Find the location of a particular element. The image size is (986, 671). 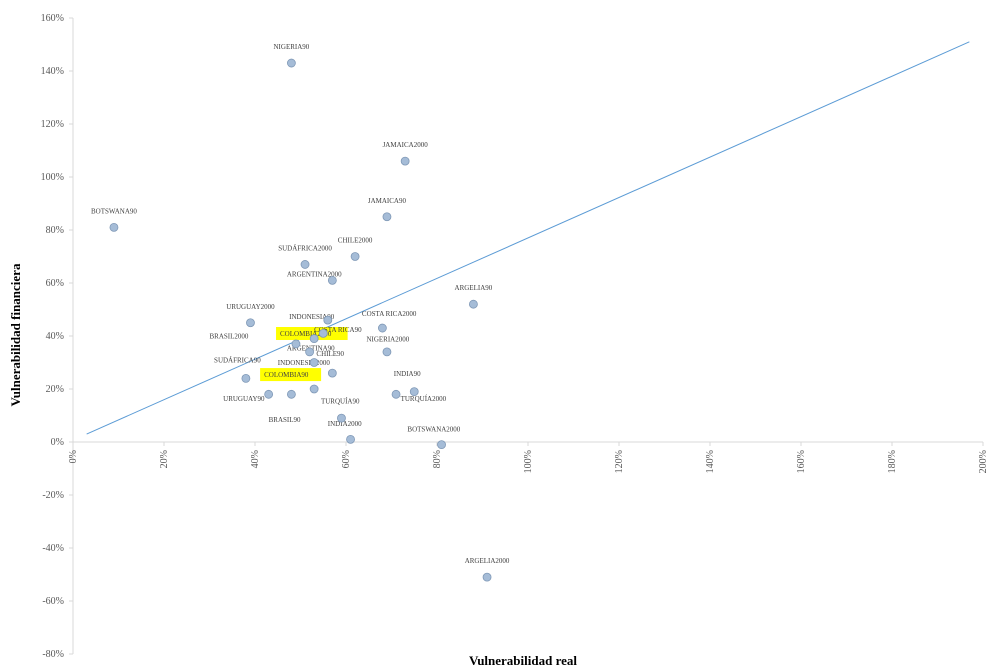

y-tick-label: 120% is located at coordinates (52, 124).